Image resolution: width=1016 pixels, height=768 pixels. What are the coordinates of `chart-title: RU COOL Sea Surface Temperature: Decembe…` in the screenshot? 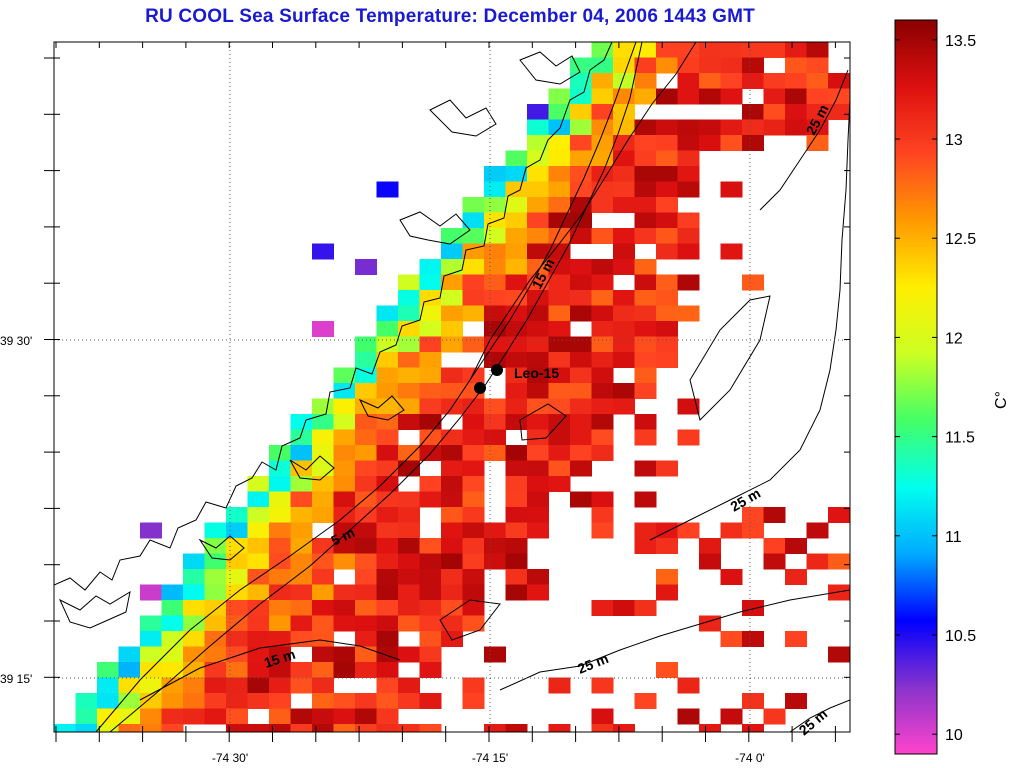 It's located at (450, 16).